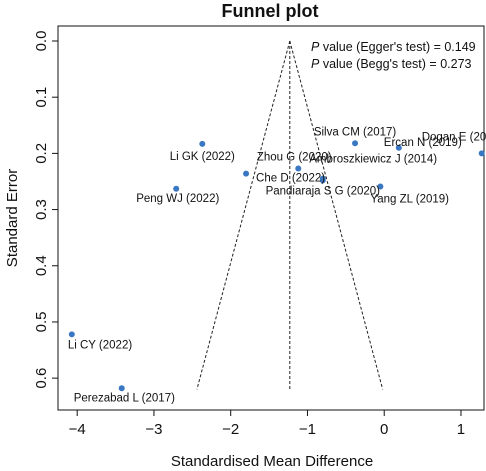  I want to click on y-axis: 0.0 0.1 0.2 0.3 0.4 0.5 0.6, so click(45, 210).